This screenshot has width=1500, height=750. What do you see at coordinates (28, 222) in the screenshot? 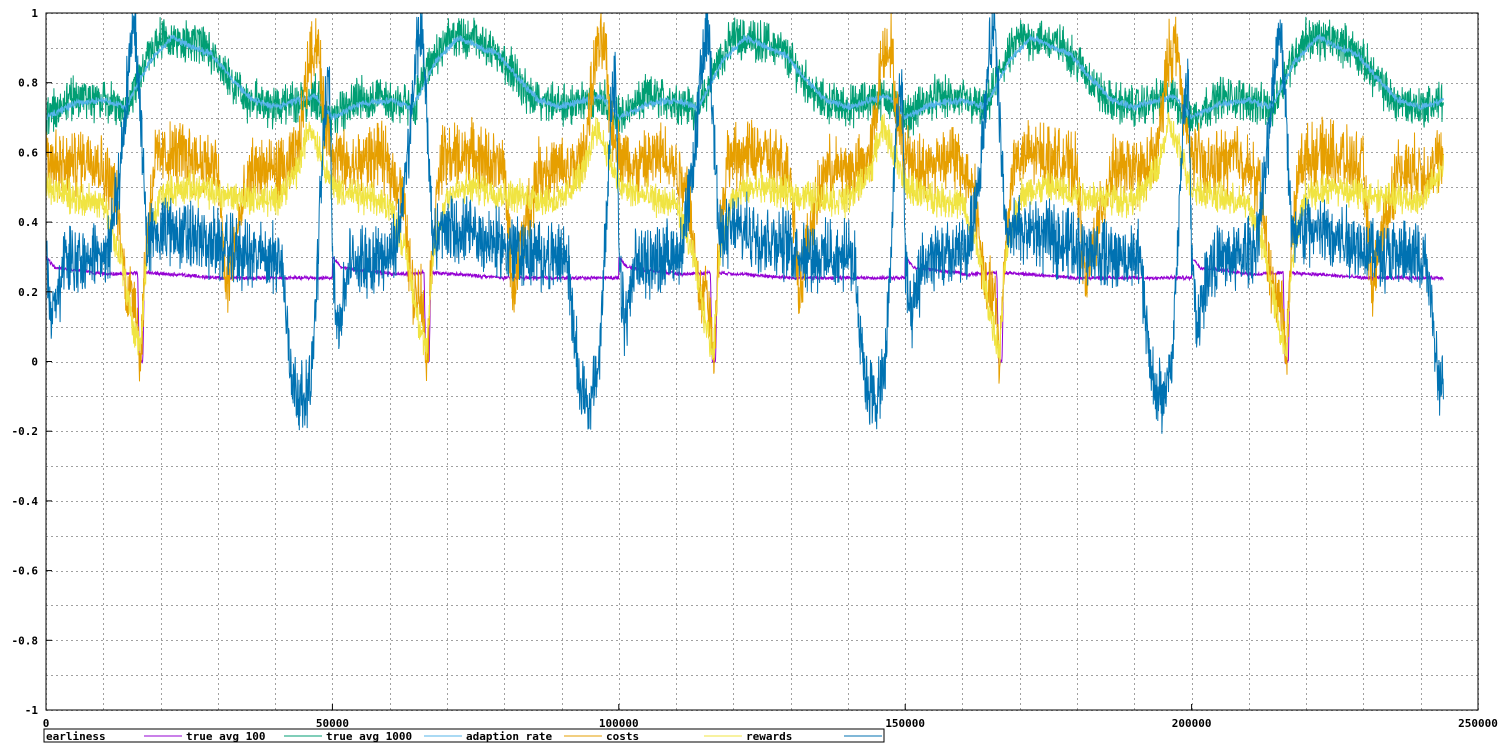
I see `y-tick-label: 0.4` at bounding box center [28, 222].